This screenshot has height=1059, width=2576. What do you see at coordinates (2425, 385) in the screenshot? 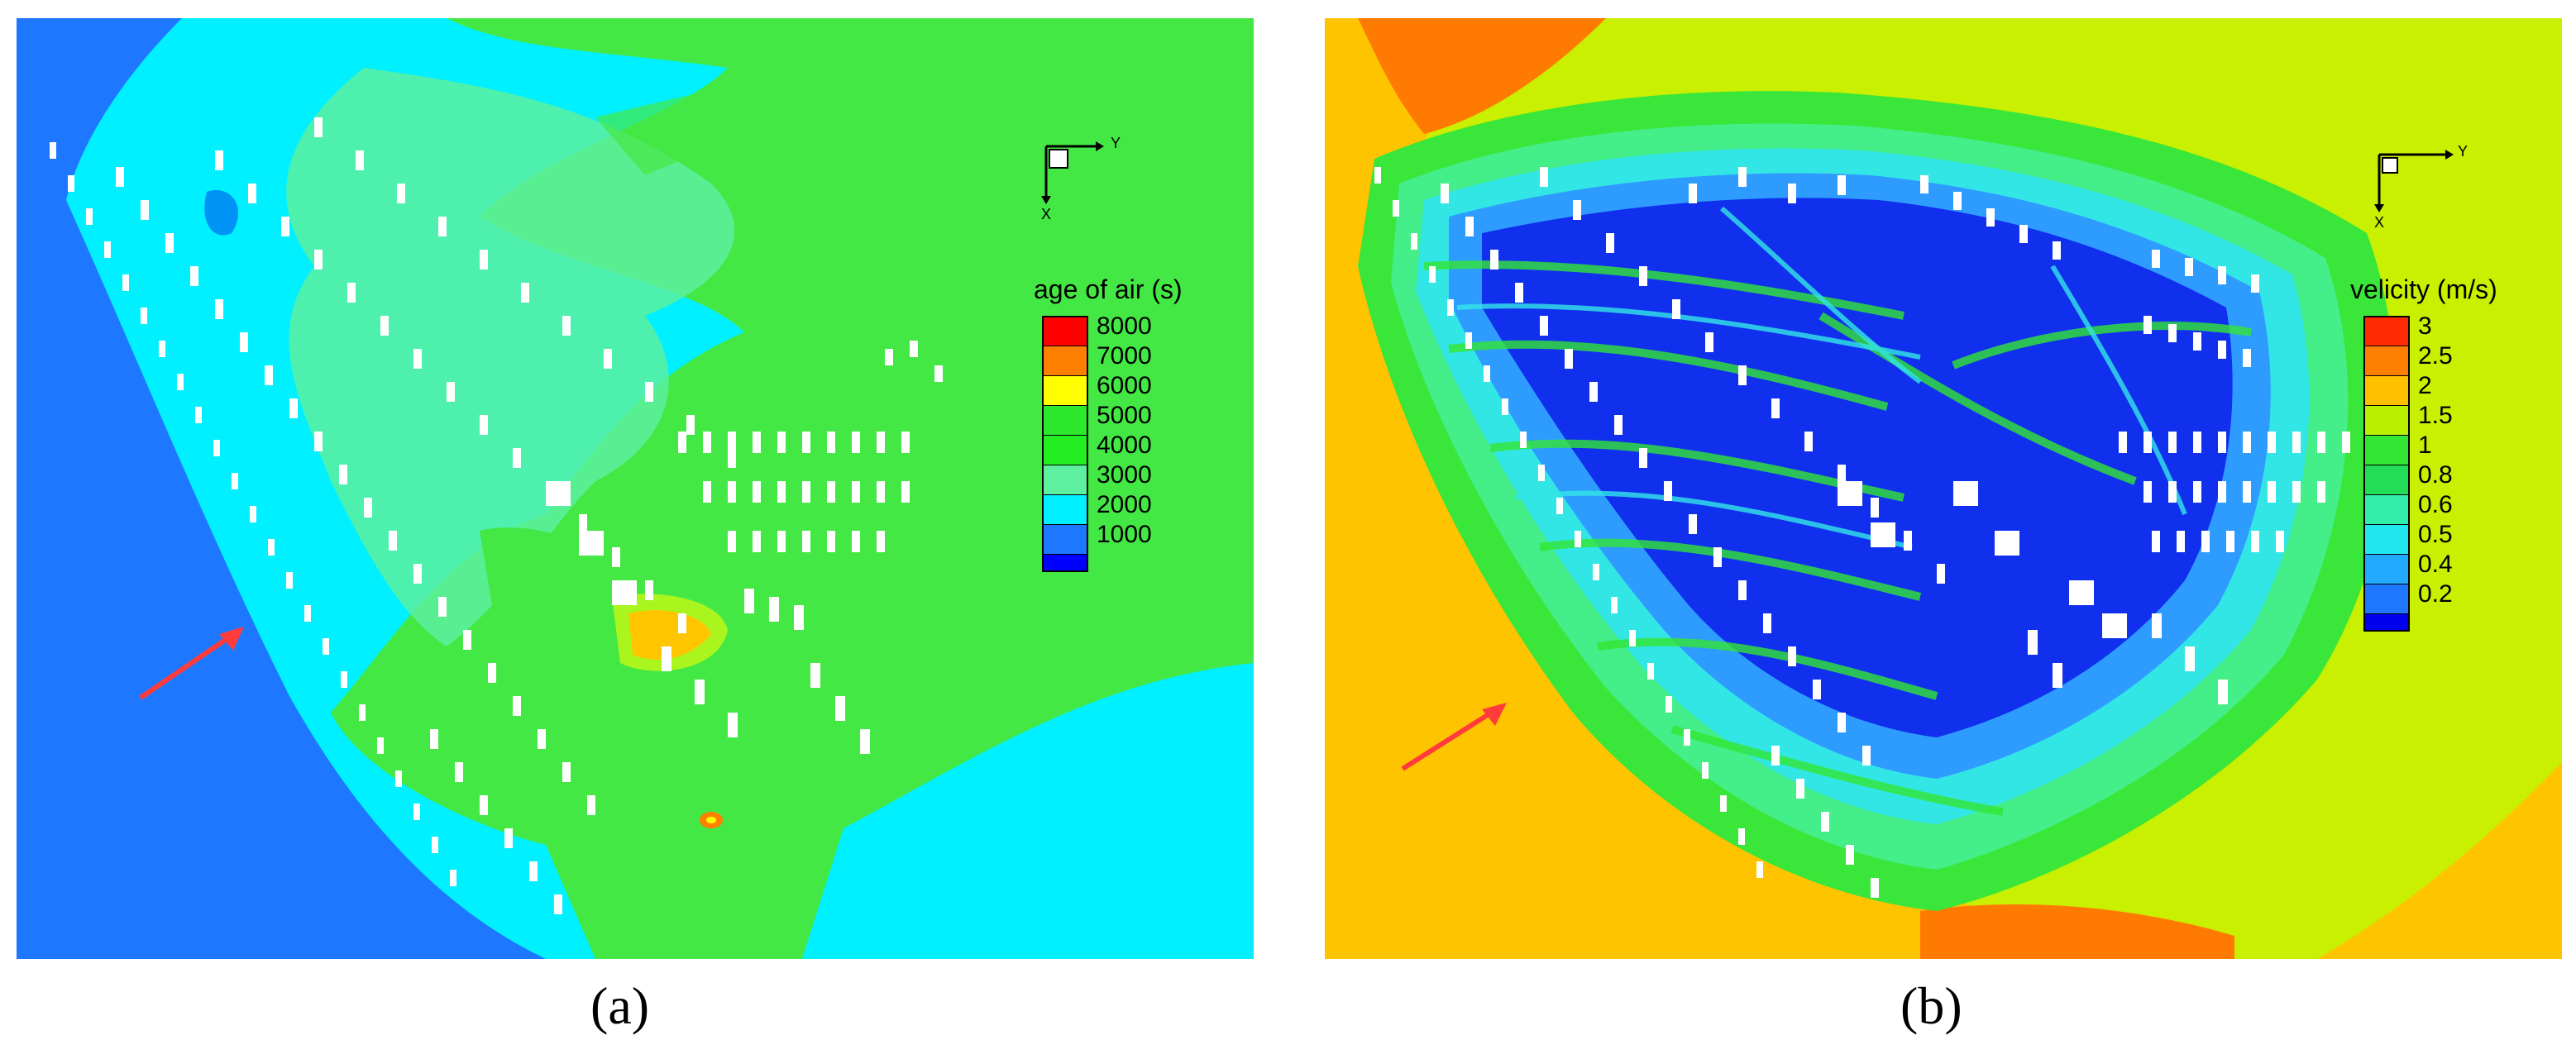
I see `legend-label: 2` at bounding box center [2425, 385].